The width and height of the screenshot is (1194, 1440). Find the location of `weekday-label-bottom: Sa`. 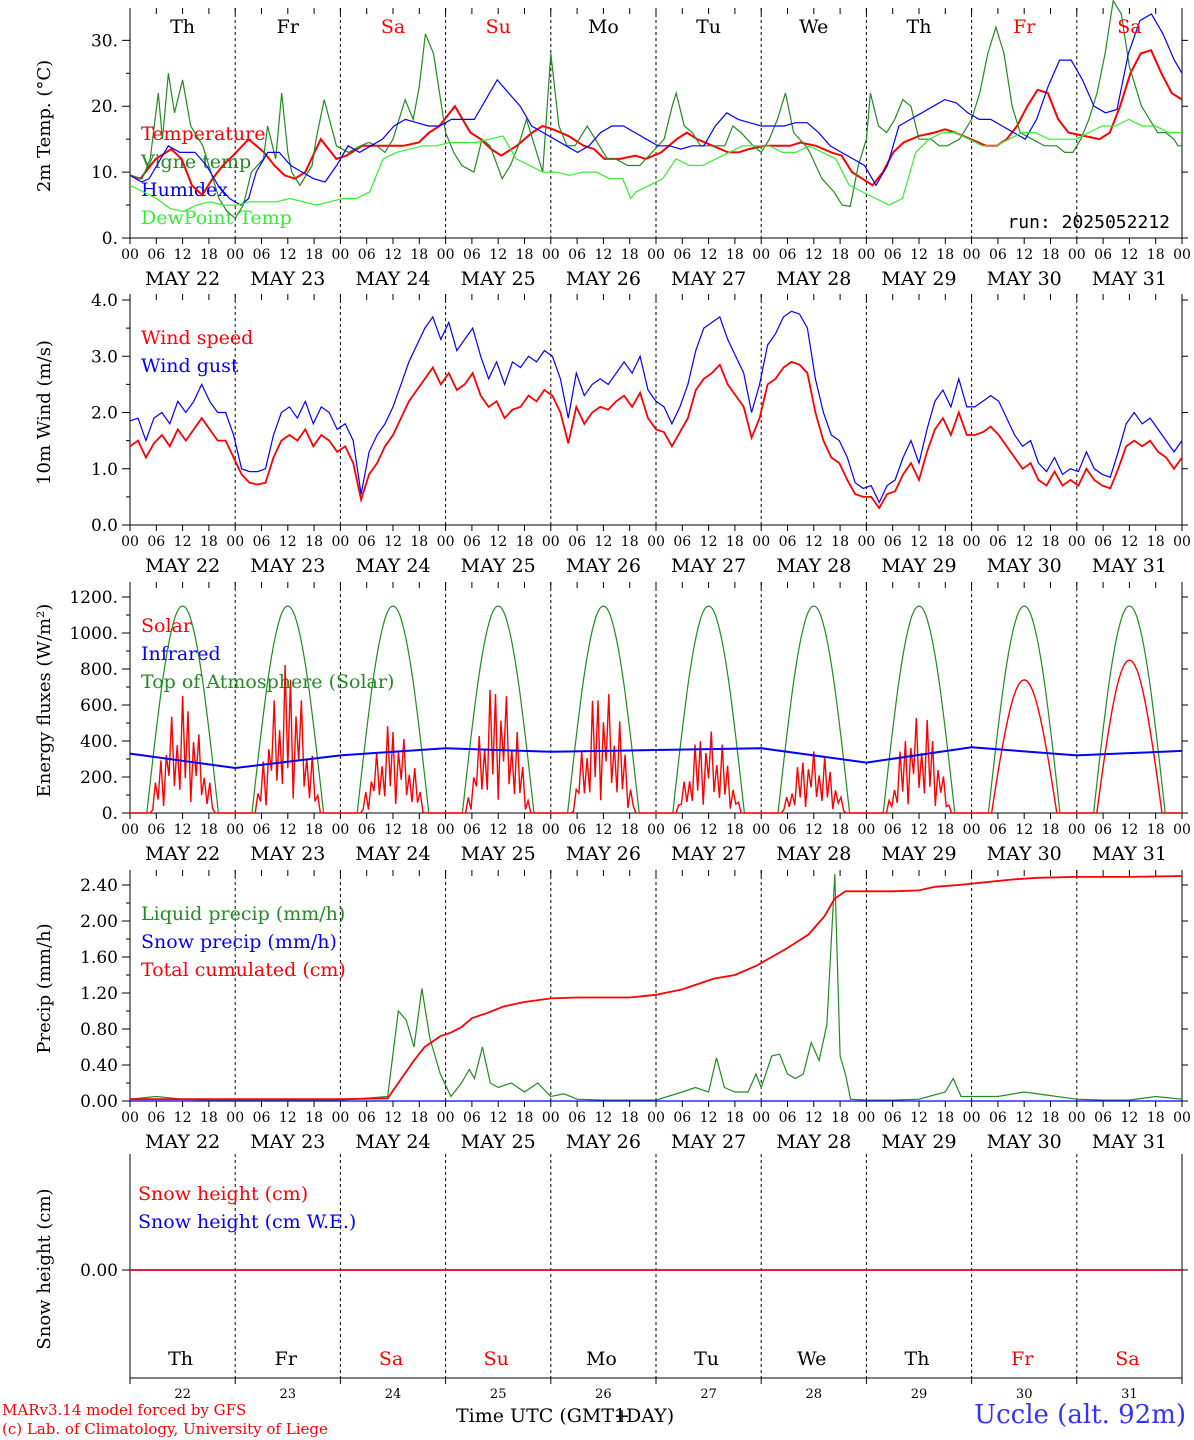

weekday-label-bottom: Sa is located at coordinates (391, 1359).